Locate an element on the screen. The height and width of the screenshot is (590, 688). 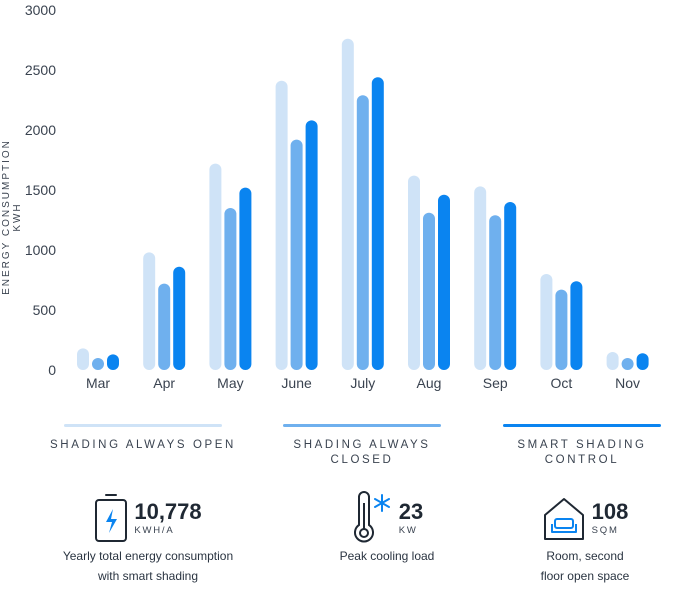
legend-label-smart: SMART SHADING CONTROL is located at coordinates (582, 453).